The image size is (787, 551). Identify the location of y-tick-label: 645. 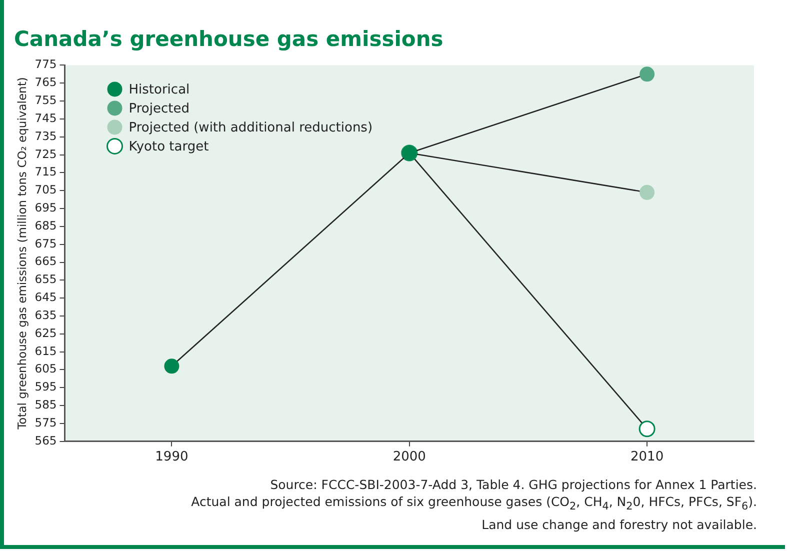
(45, 297).